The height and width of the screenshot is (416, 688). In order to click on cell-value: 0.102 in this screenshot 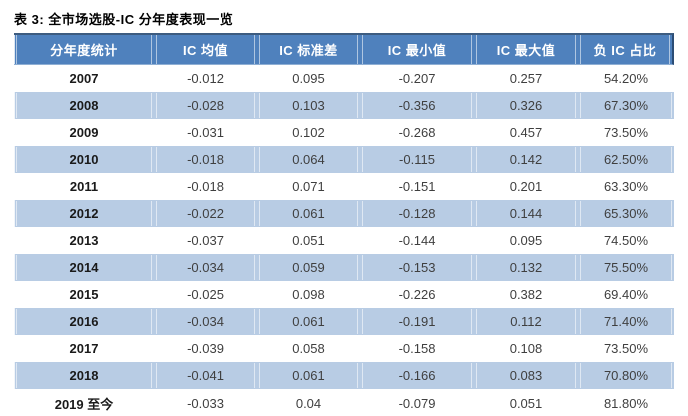, I will do `click(308, 132)`.